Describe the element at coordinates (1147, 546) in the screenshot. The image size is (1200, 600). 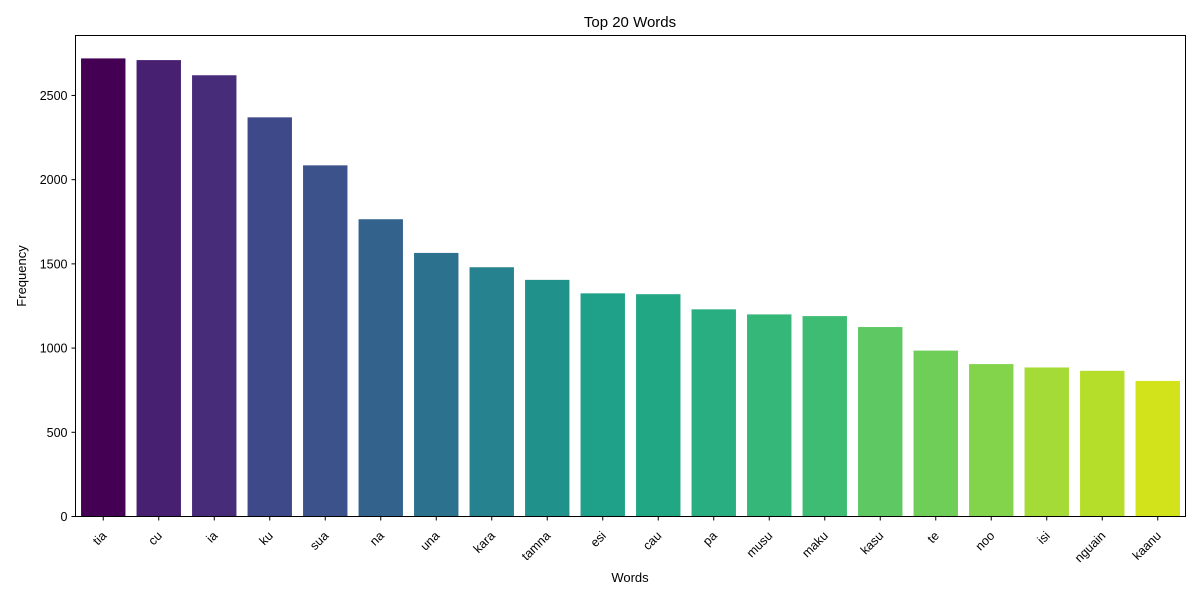
I see `x-tick-label-kaanu: kaanu` at that location.